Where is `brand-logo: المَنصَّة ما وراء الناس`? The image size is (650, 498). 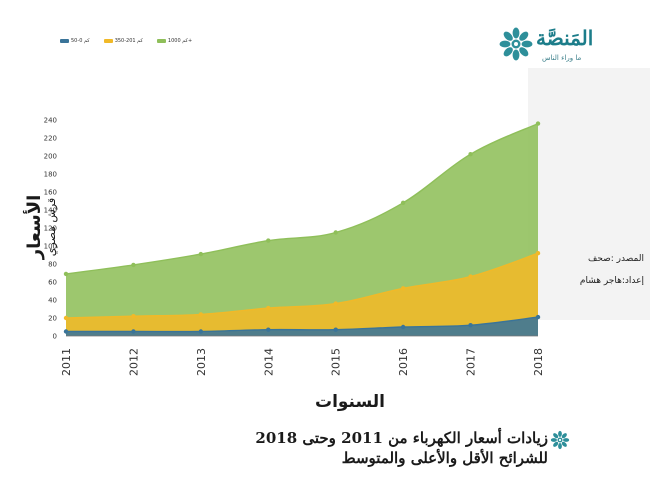 brand-logo: المَنصَّة ما وراء الناس is located at coordinates (554, 46).